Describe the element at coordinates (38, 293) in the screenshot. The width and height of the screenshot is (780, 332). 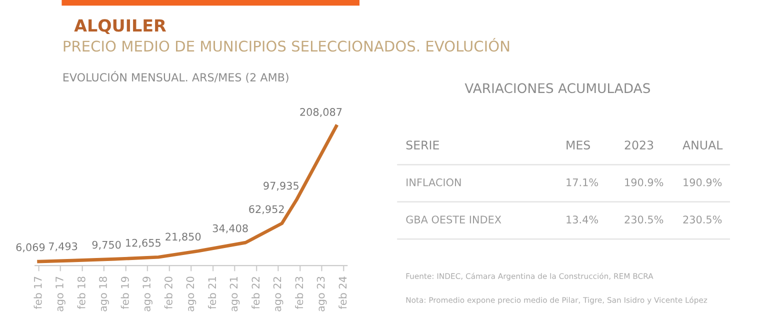
I see `x-tick-label: feb 17` at that location.